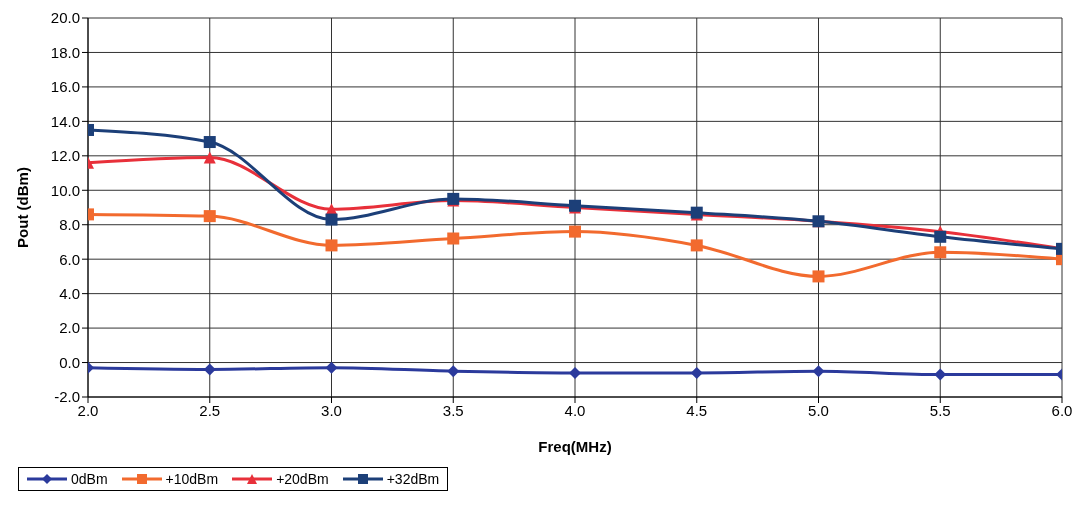 The image size is (1090, 509). What do you see at coordinates (575, 446) in the screenshot?
I see `x-axis-title: Freq(MHz)` at bounding box center [575, 446].